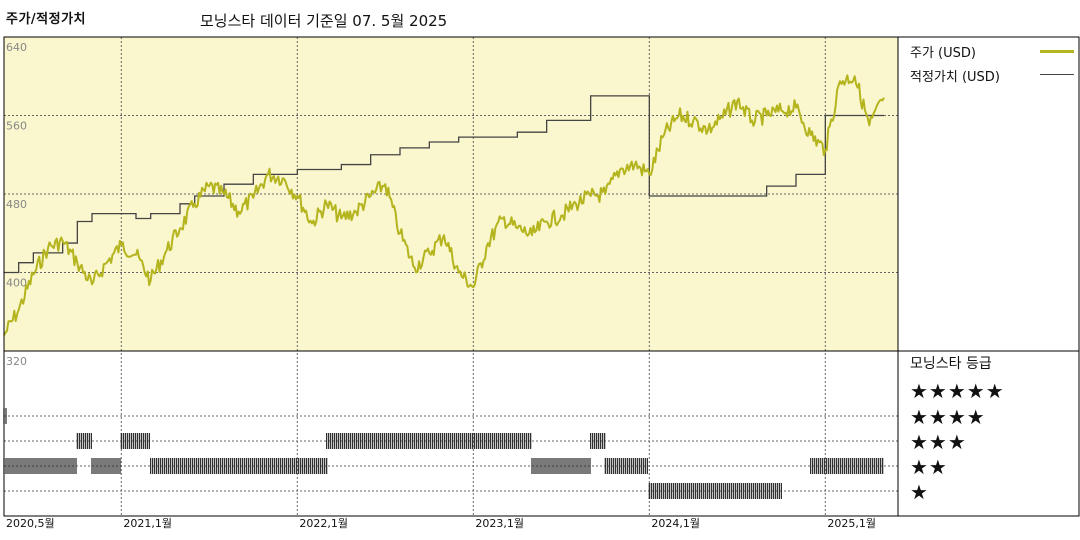 The height and width of the screenshot is (540, 1080). I want to click on legend-fair-value: 적정가치 (USD), so click(955, 75).